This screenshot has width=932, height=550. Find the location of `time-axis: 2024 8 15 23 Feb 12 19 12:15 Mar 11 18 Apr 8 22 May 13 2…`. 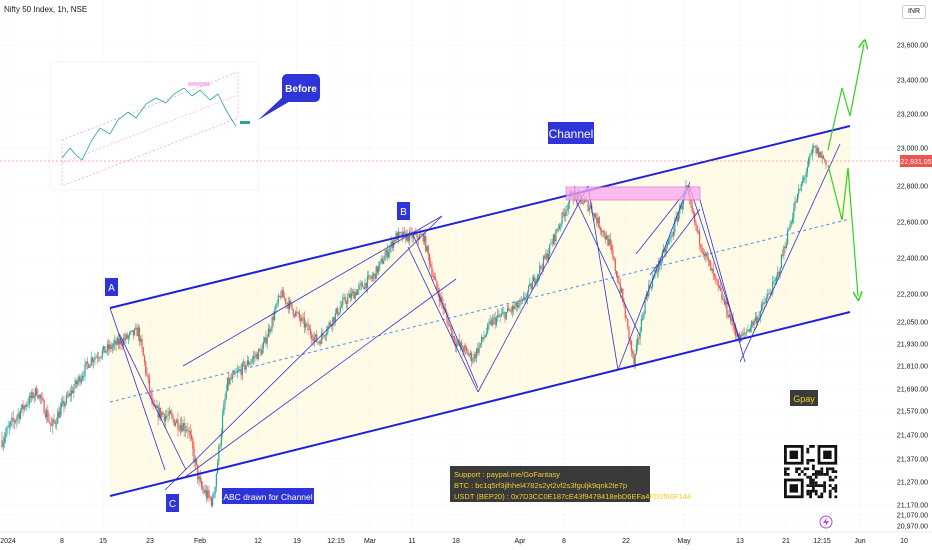

time-axis: 2024 8 15 23 Feb 12 19 12:15 Mar 11 18 Apr 8 22 May 13 2… is located at coordinates (466, 538).